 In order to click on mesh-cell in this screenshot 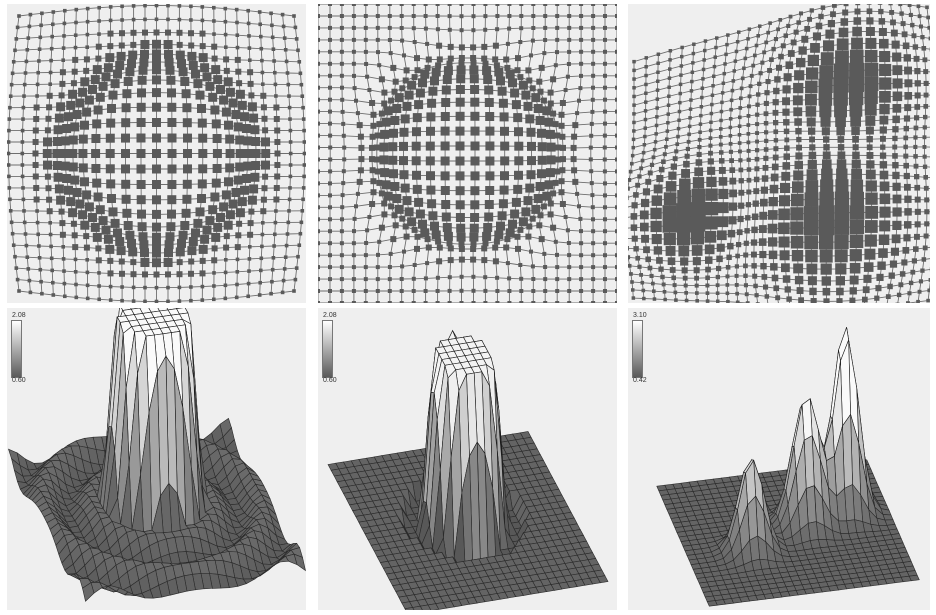, I will do `click(712, 603)`.